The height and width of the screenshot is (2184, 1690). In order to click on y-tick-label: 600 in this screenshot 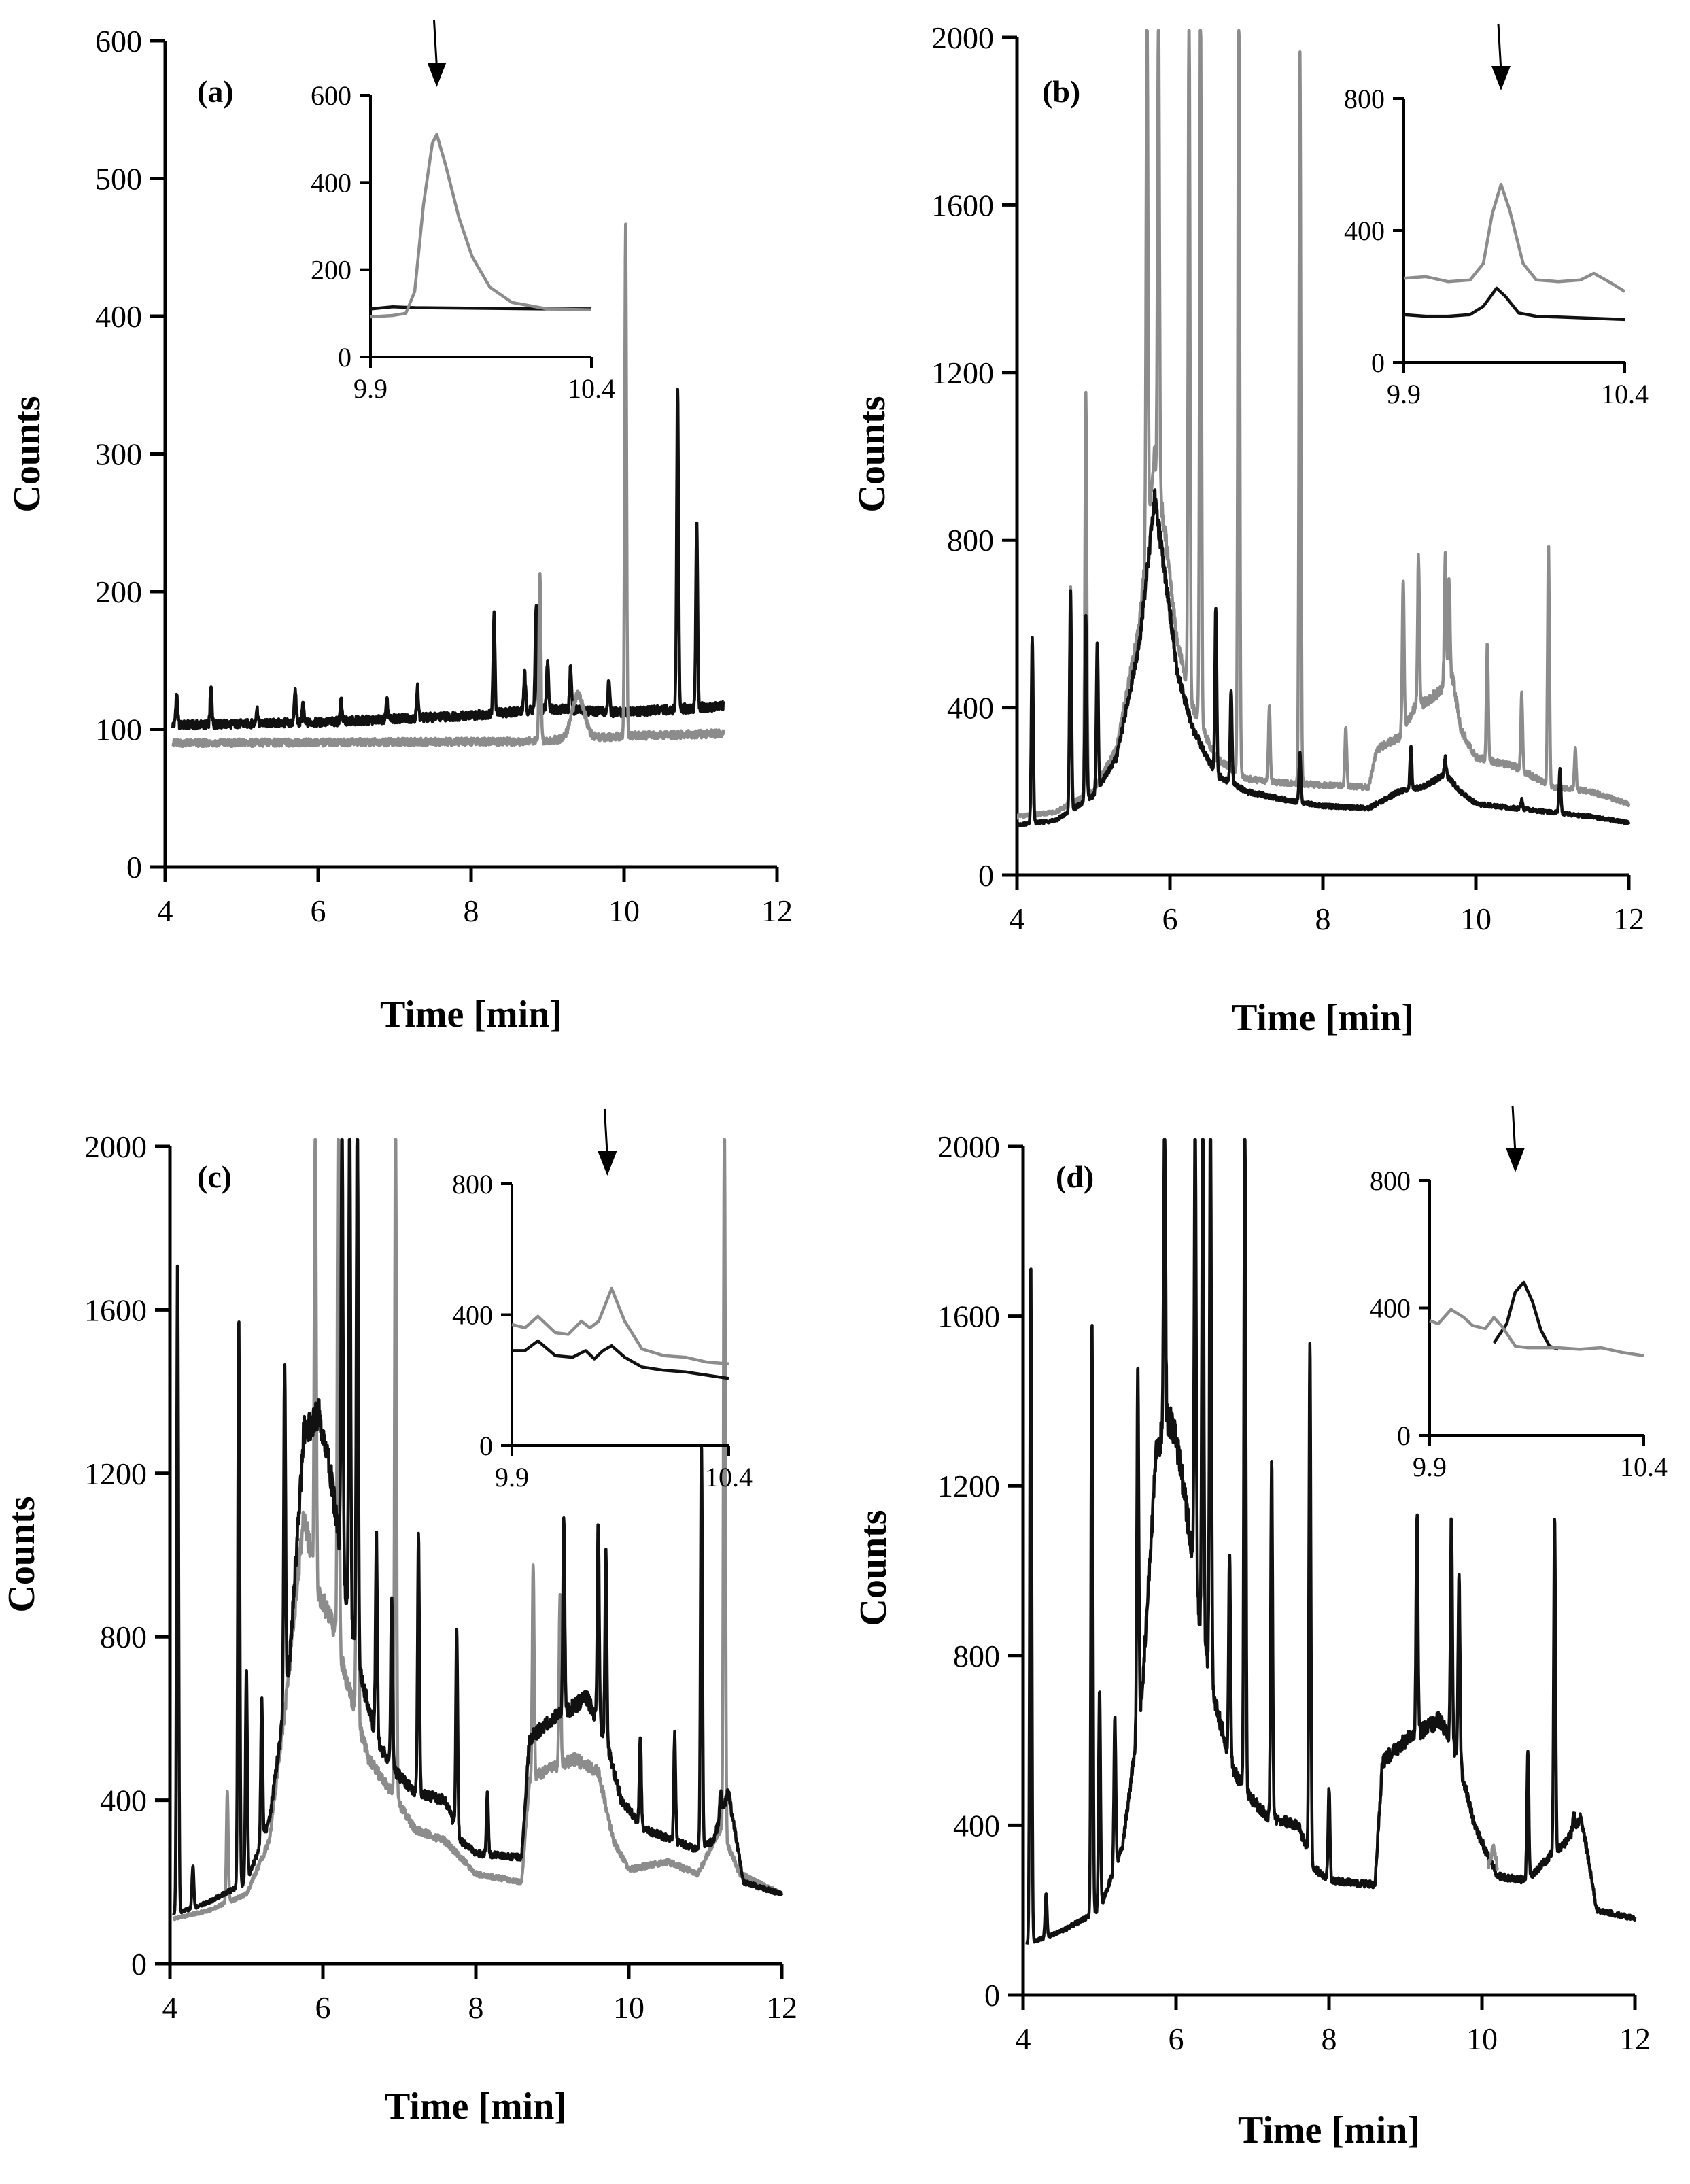, I will do `click(118, 41)`.